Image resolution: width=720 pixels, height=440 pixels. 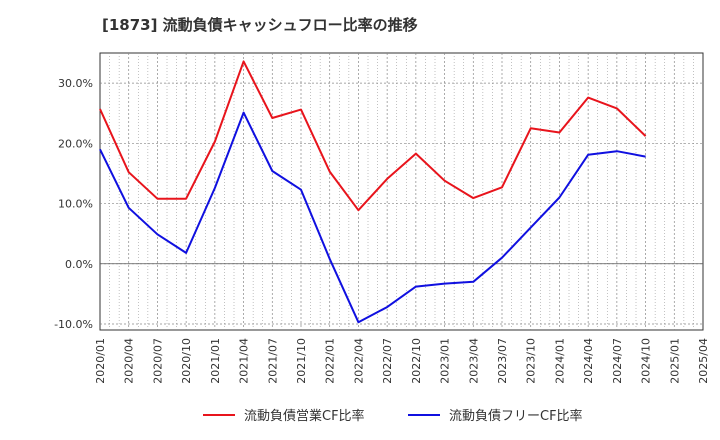 What do you see at coordinates (301, 361) in the screenshot?
I see `x-tick-label: 2021/10` at bounding box center [301, 361].